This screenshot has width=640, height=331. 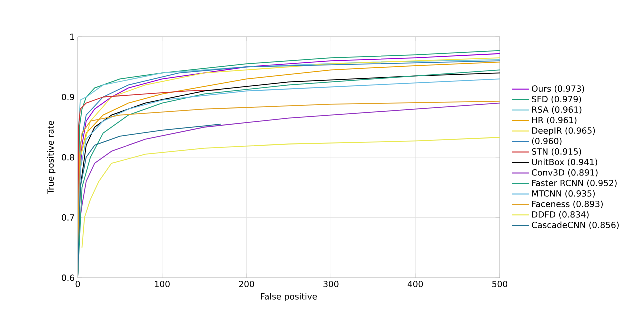 I want to click on x-tick-label: 200, so click(x=246, y=284).